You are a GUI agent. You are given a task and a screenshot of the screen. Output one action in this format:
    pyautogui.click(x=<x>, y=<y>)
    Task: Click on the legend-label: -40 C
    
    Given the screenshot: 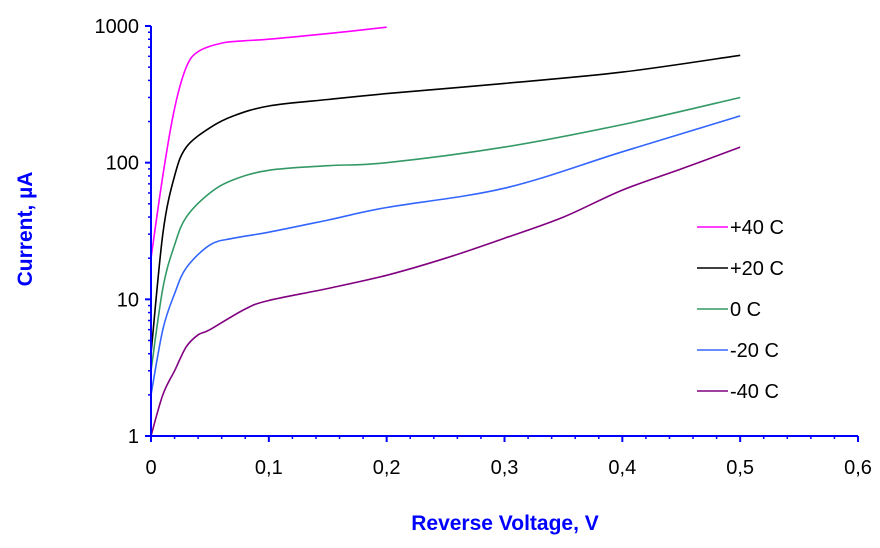 What is the action you would take?
    pyautogui.click(x=754, y=392)
    